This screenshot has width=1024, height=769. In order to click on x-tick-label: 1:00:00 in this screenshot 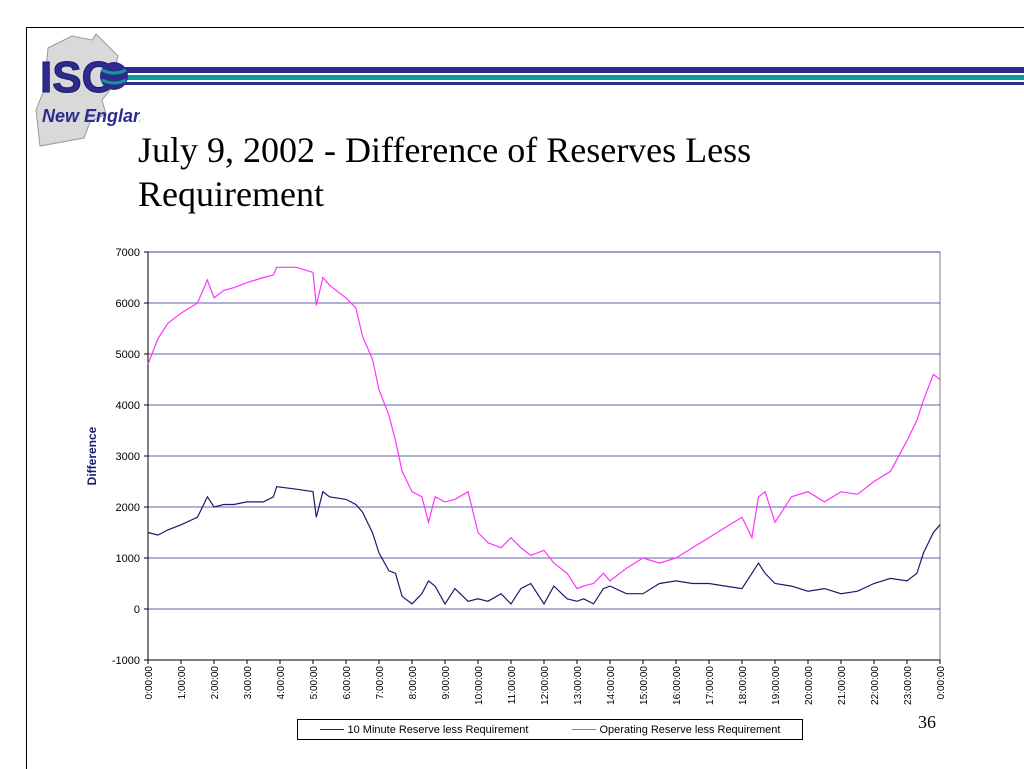, I will do `click(182, 683)`.